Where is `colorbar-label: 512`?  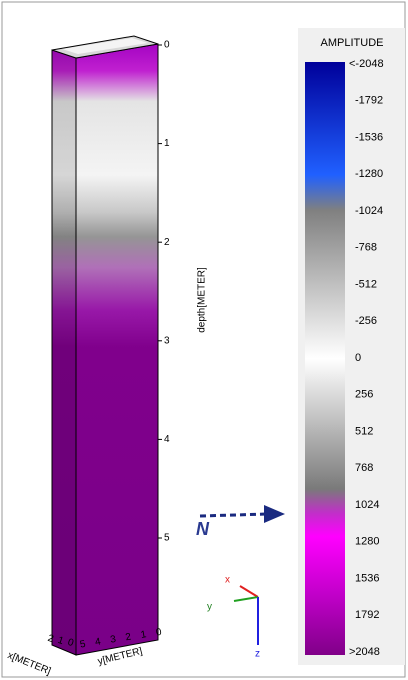 colorbar-label: 512 is located at coordinates (364, 431).